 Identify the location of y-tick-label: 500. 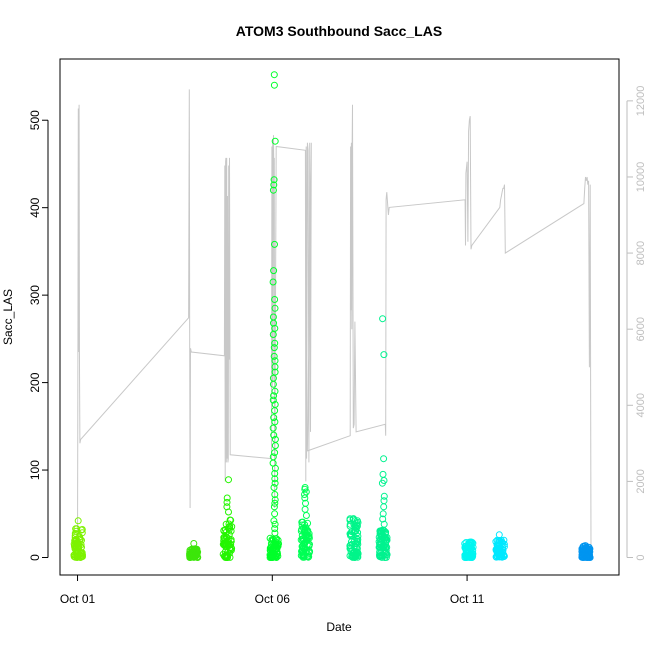
(35, 120).